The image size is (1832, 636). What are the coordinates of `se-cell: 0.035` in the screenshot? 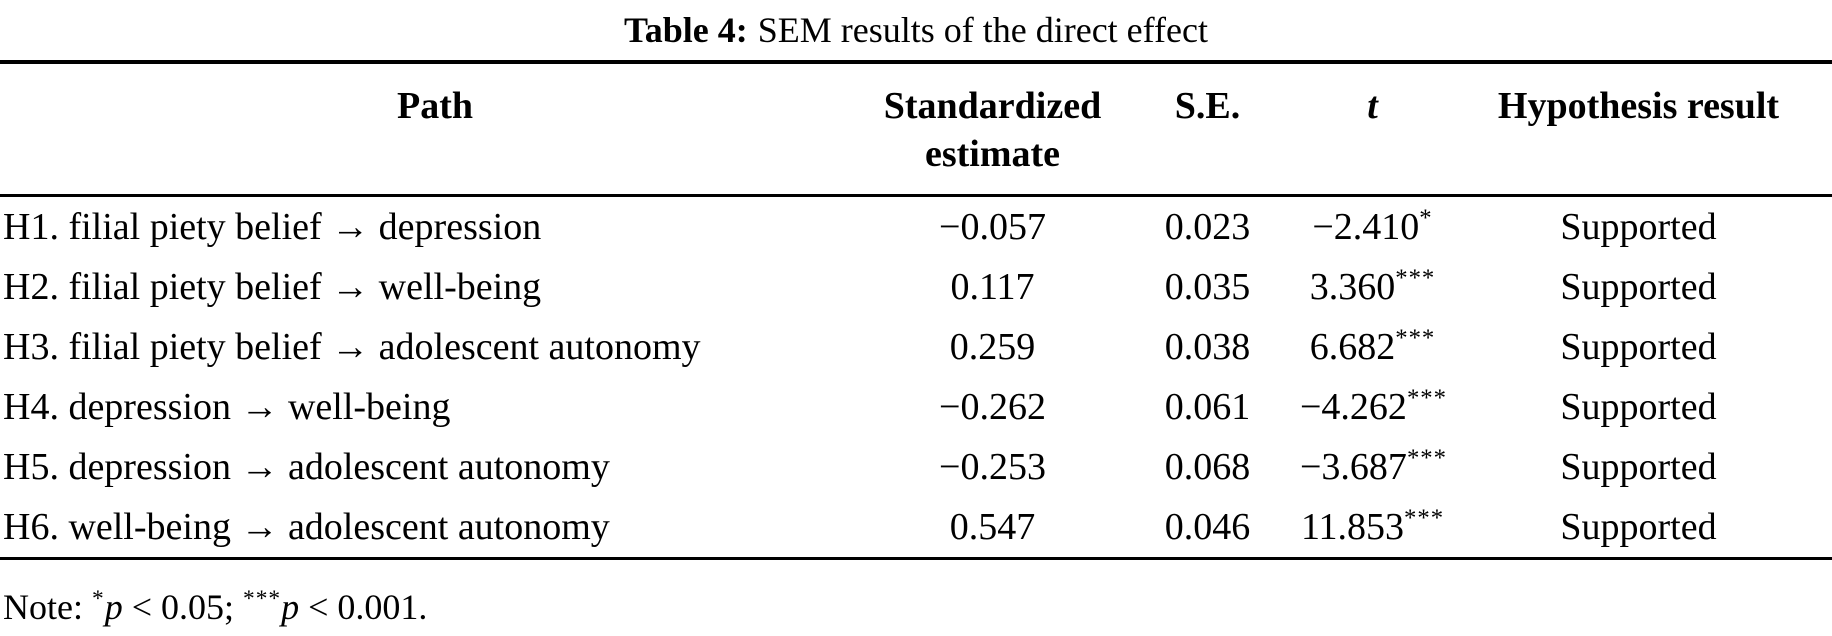 It's located at (1207, 287).